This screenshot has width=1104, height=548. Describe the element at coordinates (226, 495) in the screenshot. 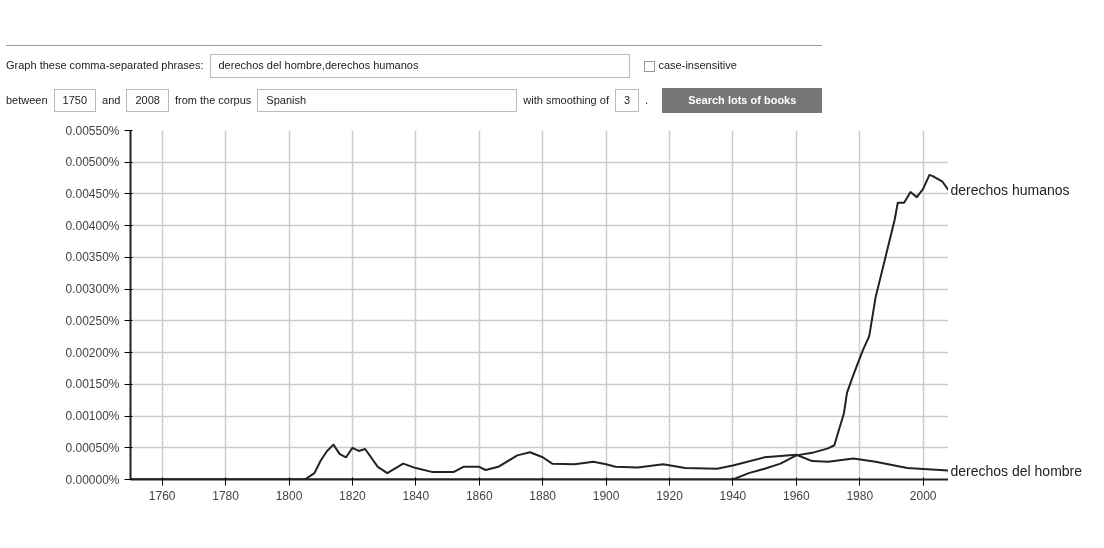

I see `x-tick-label: 1780` at that location.